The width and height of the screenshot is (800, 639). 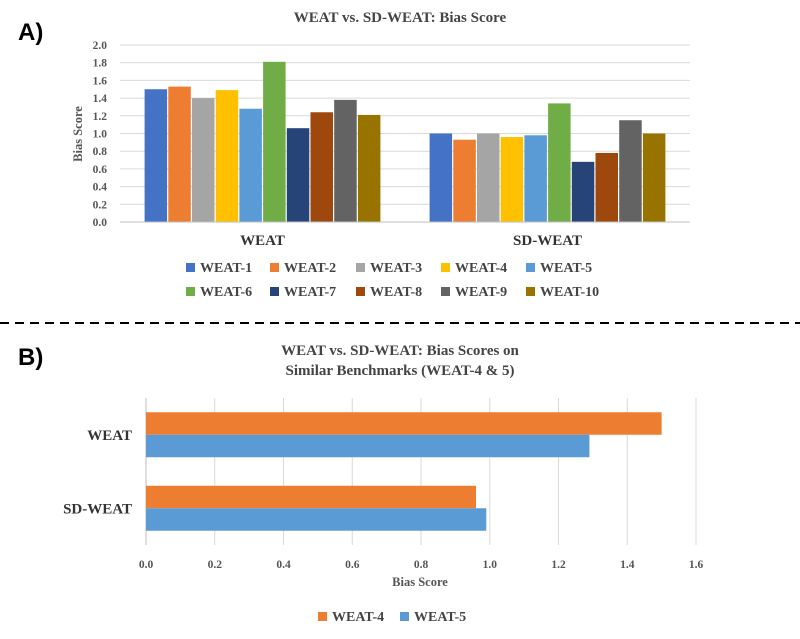 I want to click on chart-a-y-axis-title: Bias Score, so click(x=78, y=134).